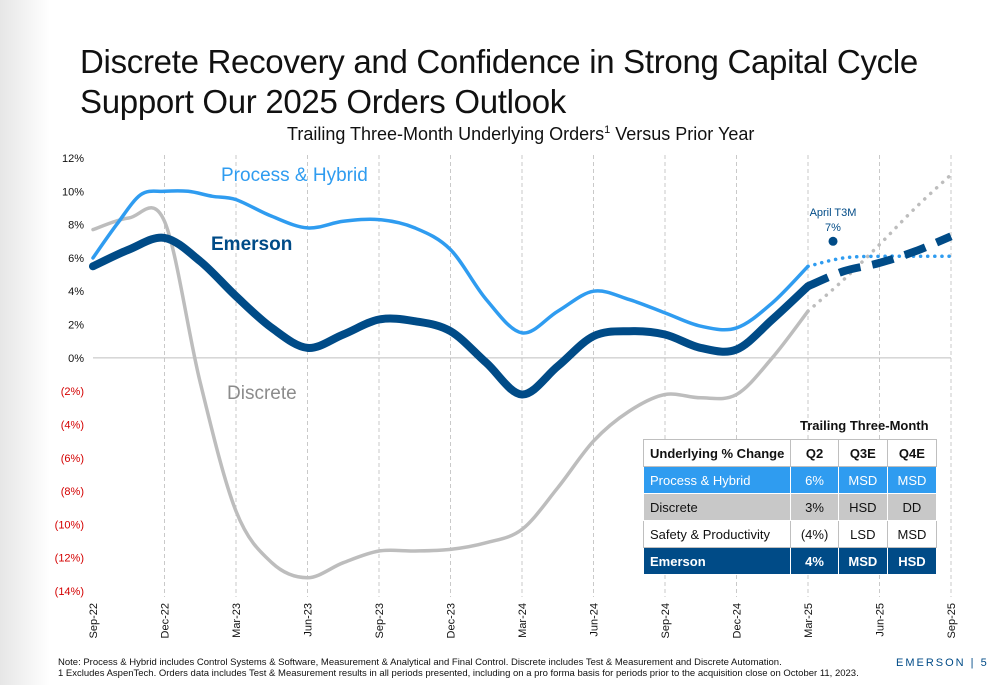  I want to click on table-row-emerson: Emerson 4% MSD HSD, so click(790, 561).